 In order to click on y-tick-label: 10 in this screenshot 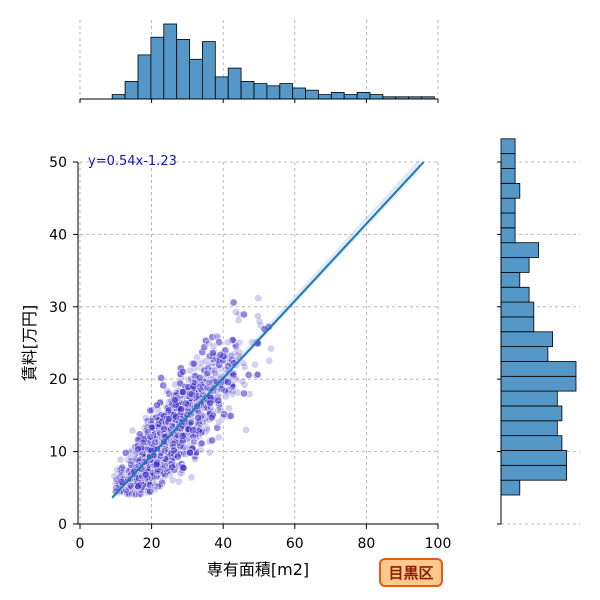, I will do `click(58, 453)`.